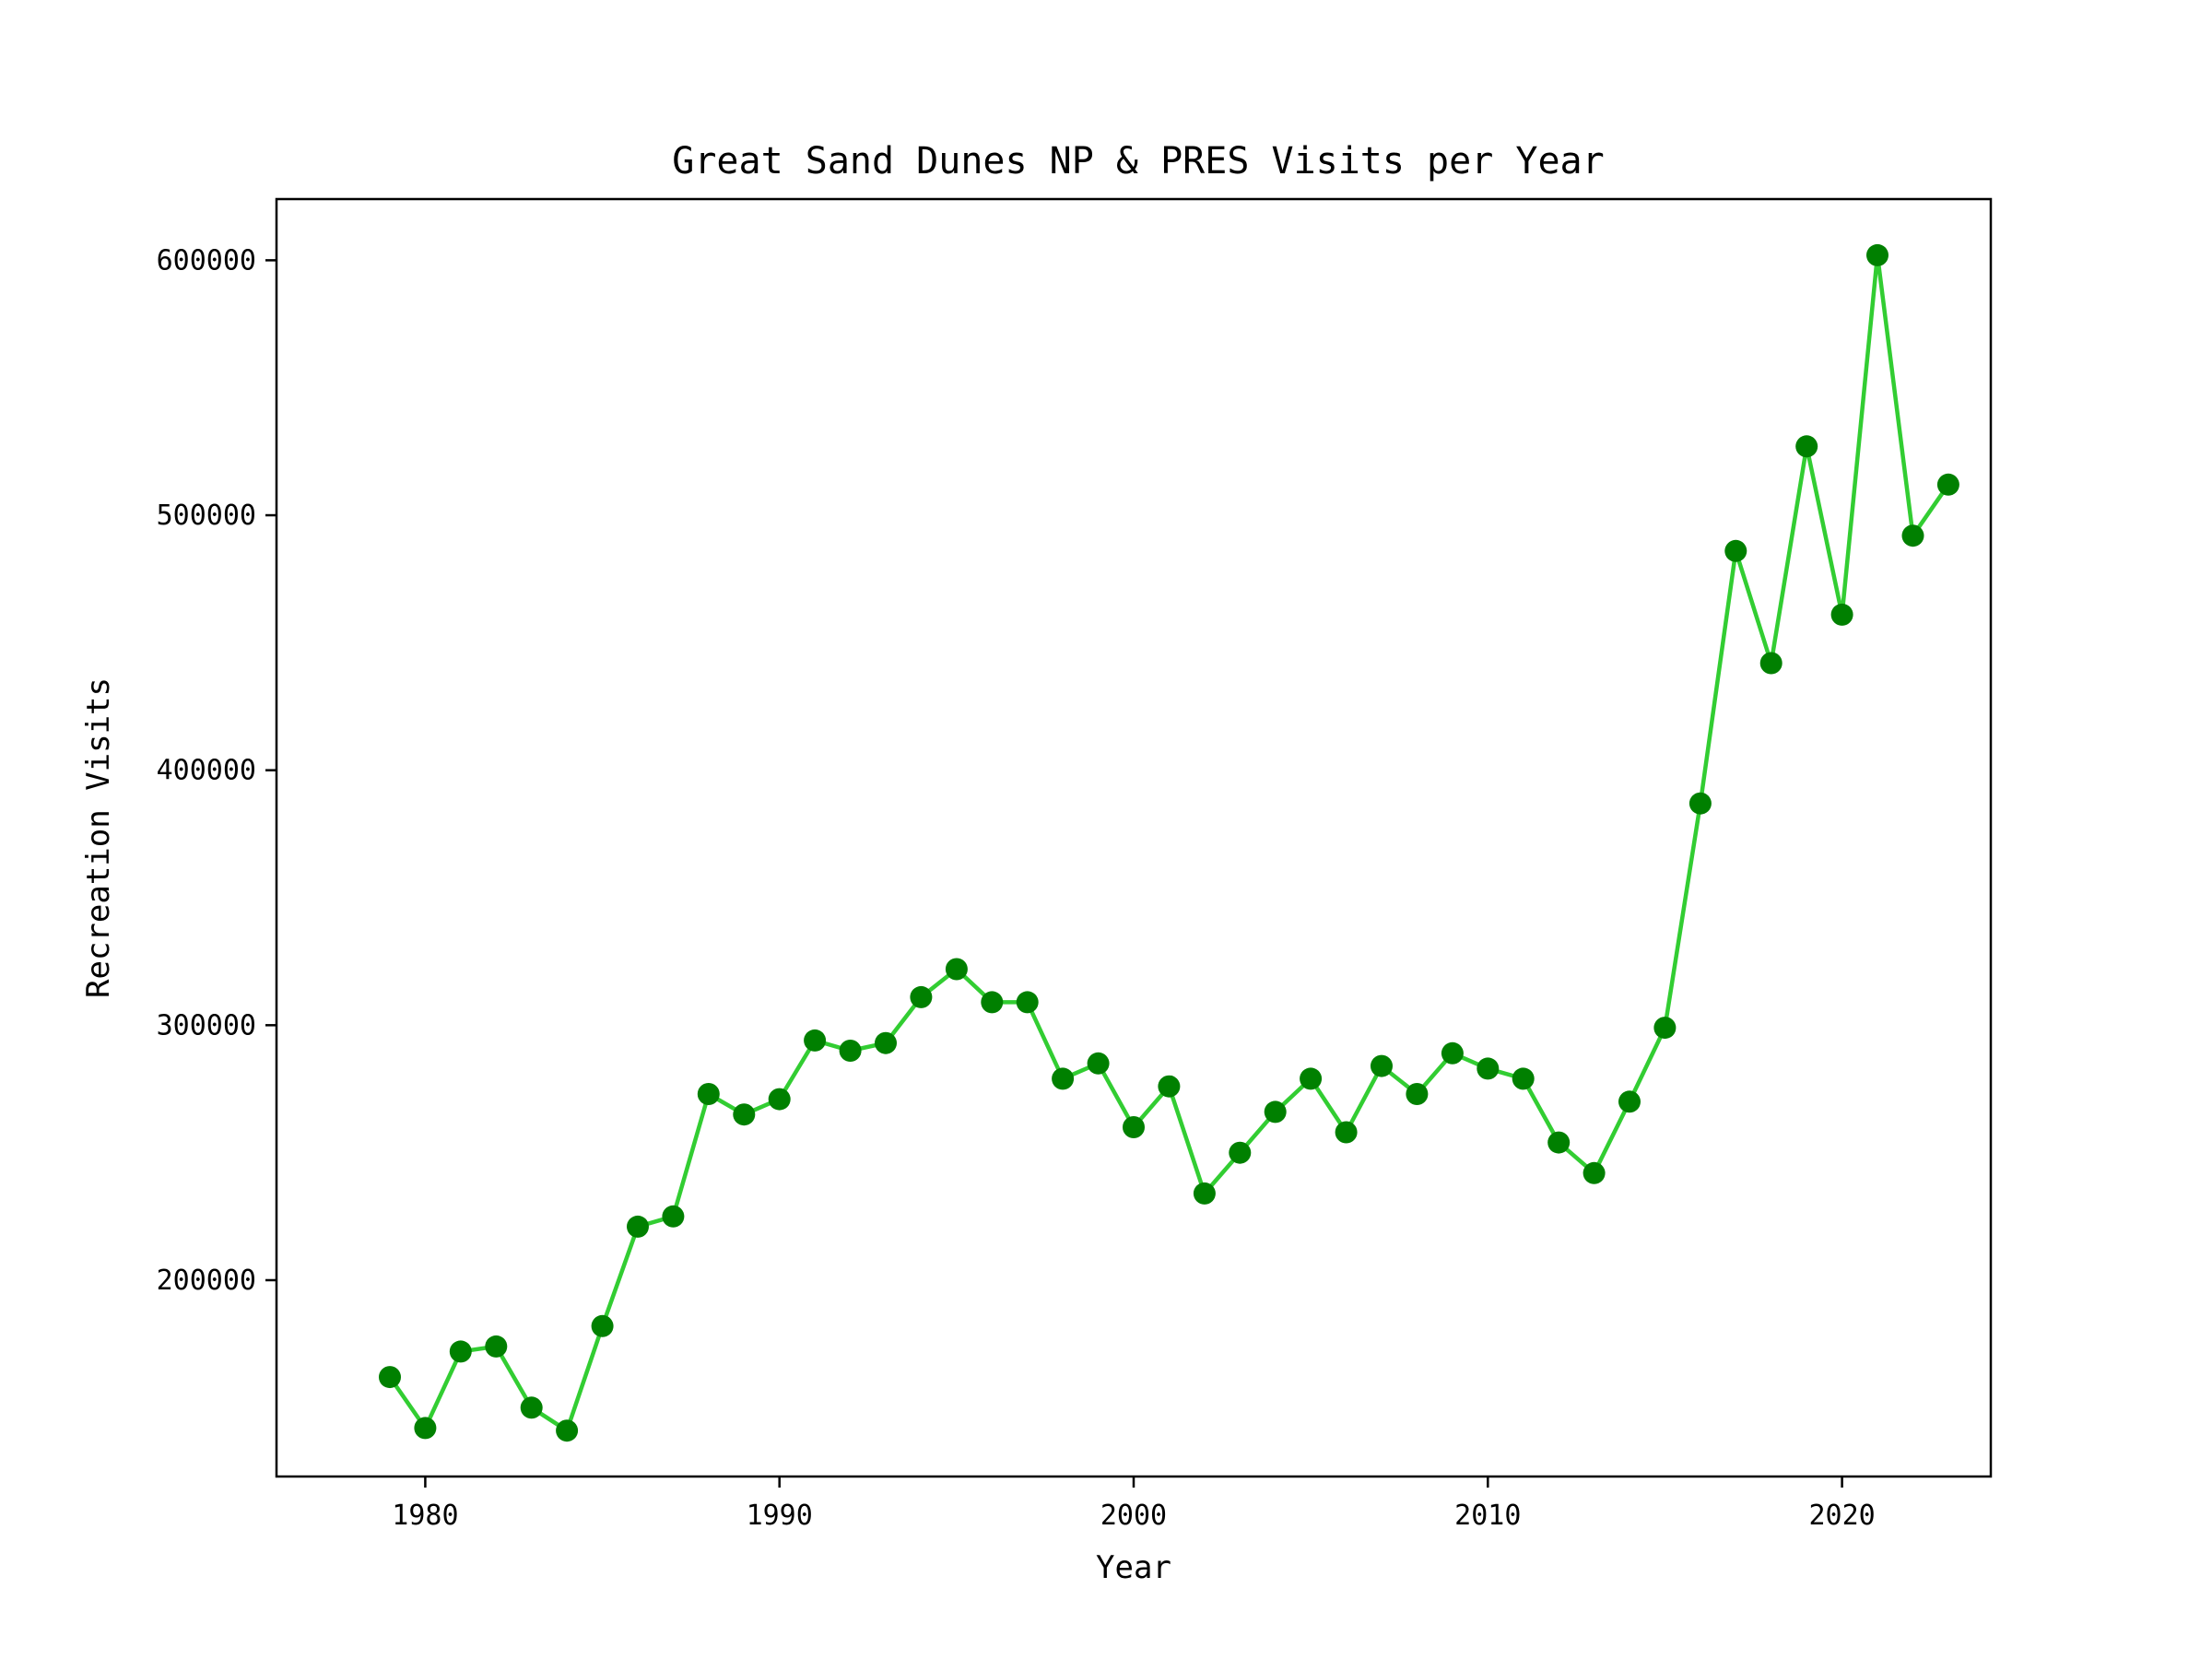  I want to click on x-axis: 1980 1990 2000 2010 2020, so click(1134, 1504).